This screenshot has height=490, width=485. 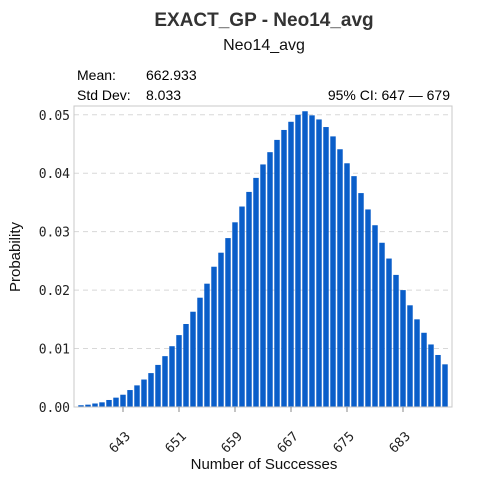 I want to click on x-tick-label: 667, so click(x=288, y=442).